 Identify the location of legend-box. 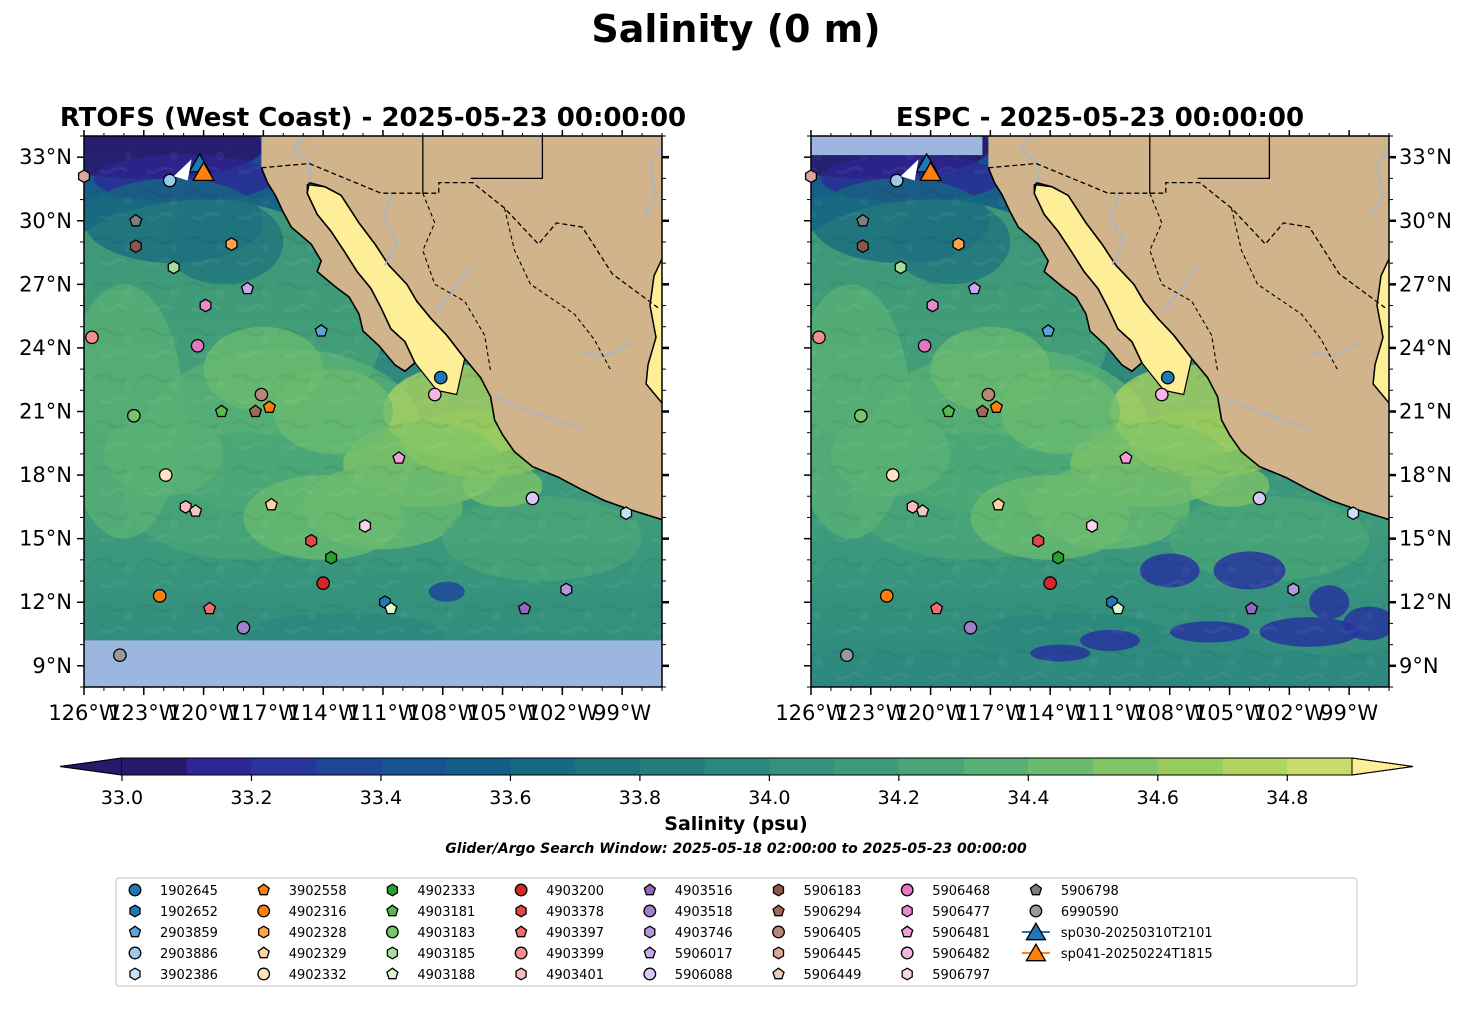
(736, 932).